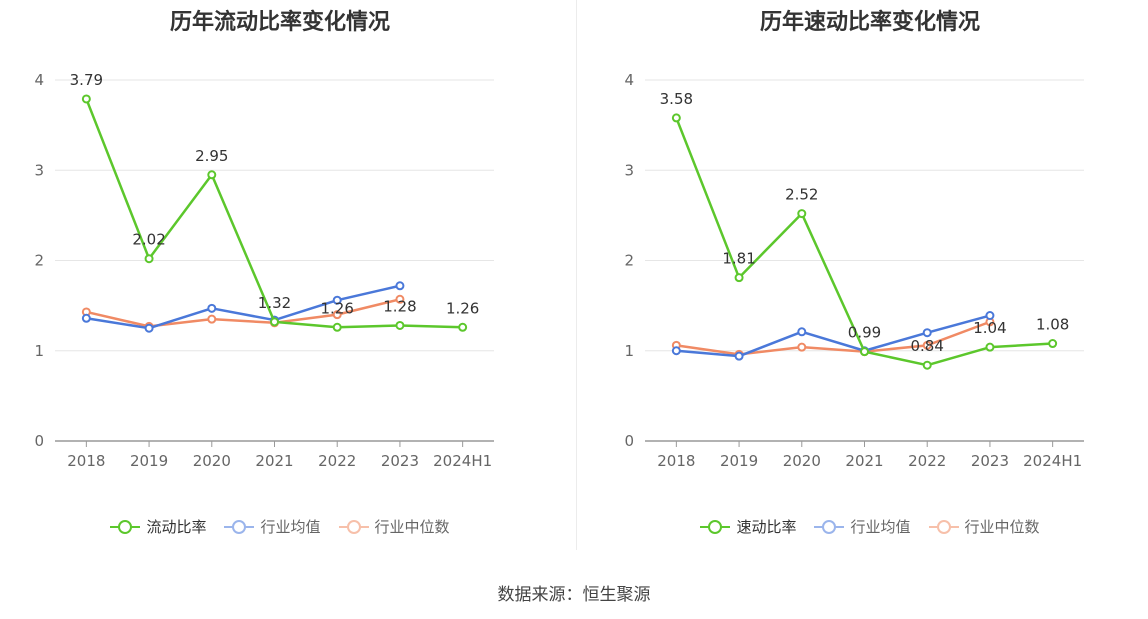  Describe the element at coordinates (274, 303) in the screenshot. I see `data-label: 1.32` at that location.